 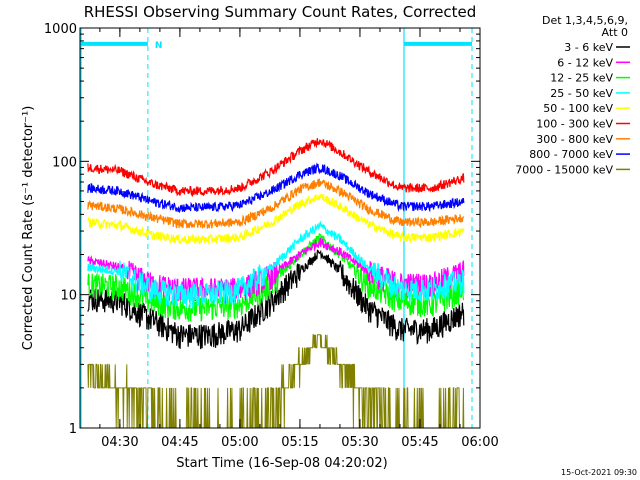 I want to click on x-tick-label: 04:45, so click(x=179, y=442).